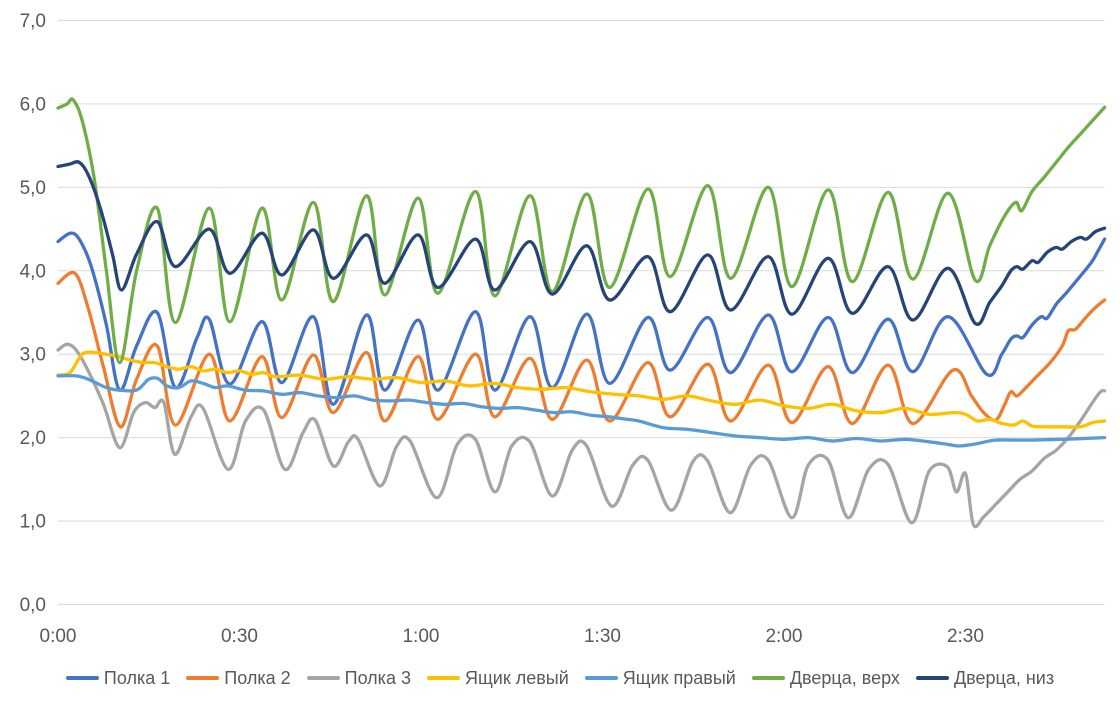 This screenshot has width=1120, height=702. Describe the element at coordinates (33, 21) in the screenshot. I see `y-axis-tick-label: 7,0` at that location.